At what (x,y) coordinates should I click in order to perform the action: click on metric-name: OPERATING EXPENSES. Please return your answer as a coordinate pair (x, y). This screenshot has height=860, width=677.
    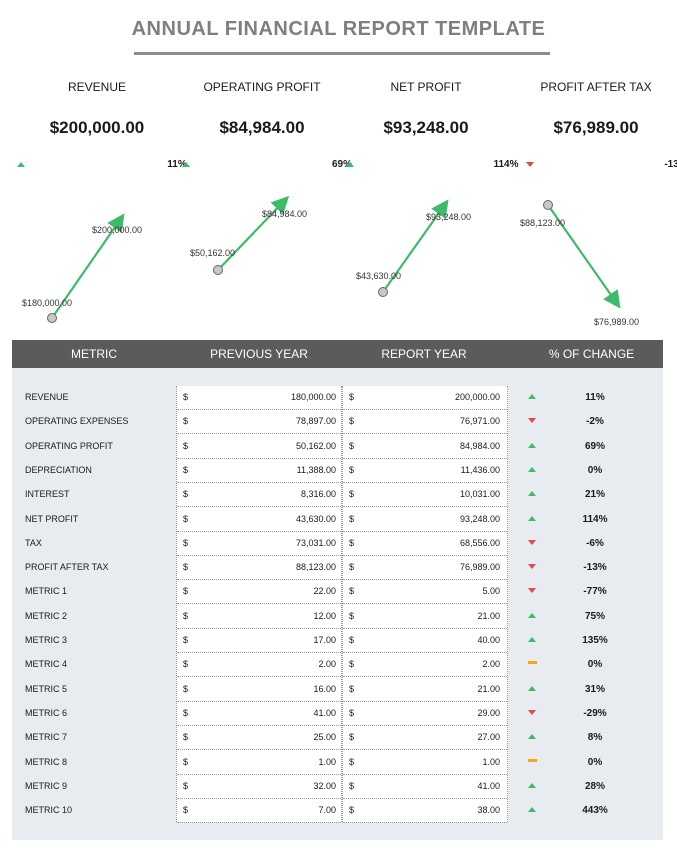
    Looking at the image, I should click on (77, 421).